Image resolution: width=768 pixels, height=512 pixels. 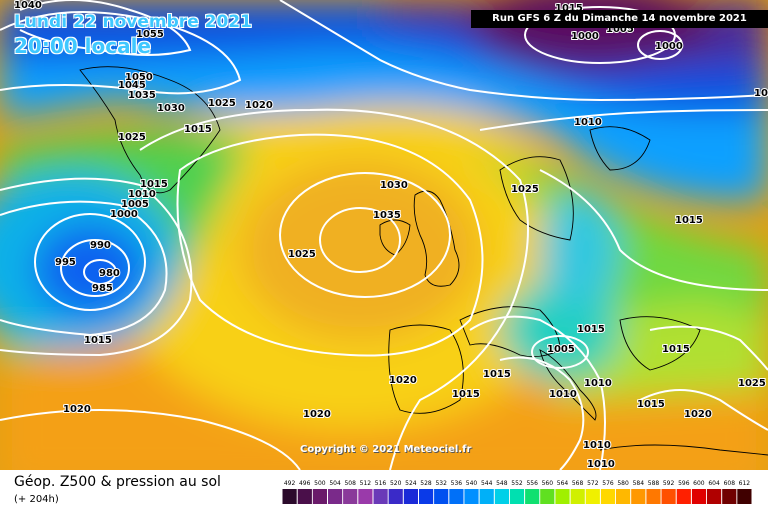 What do you see at coordinates (411, 483) in the screenshot?
I see `legend-tick-label: 524` at bounding box center [411, 483].